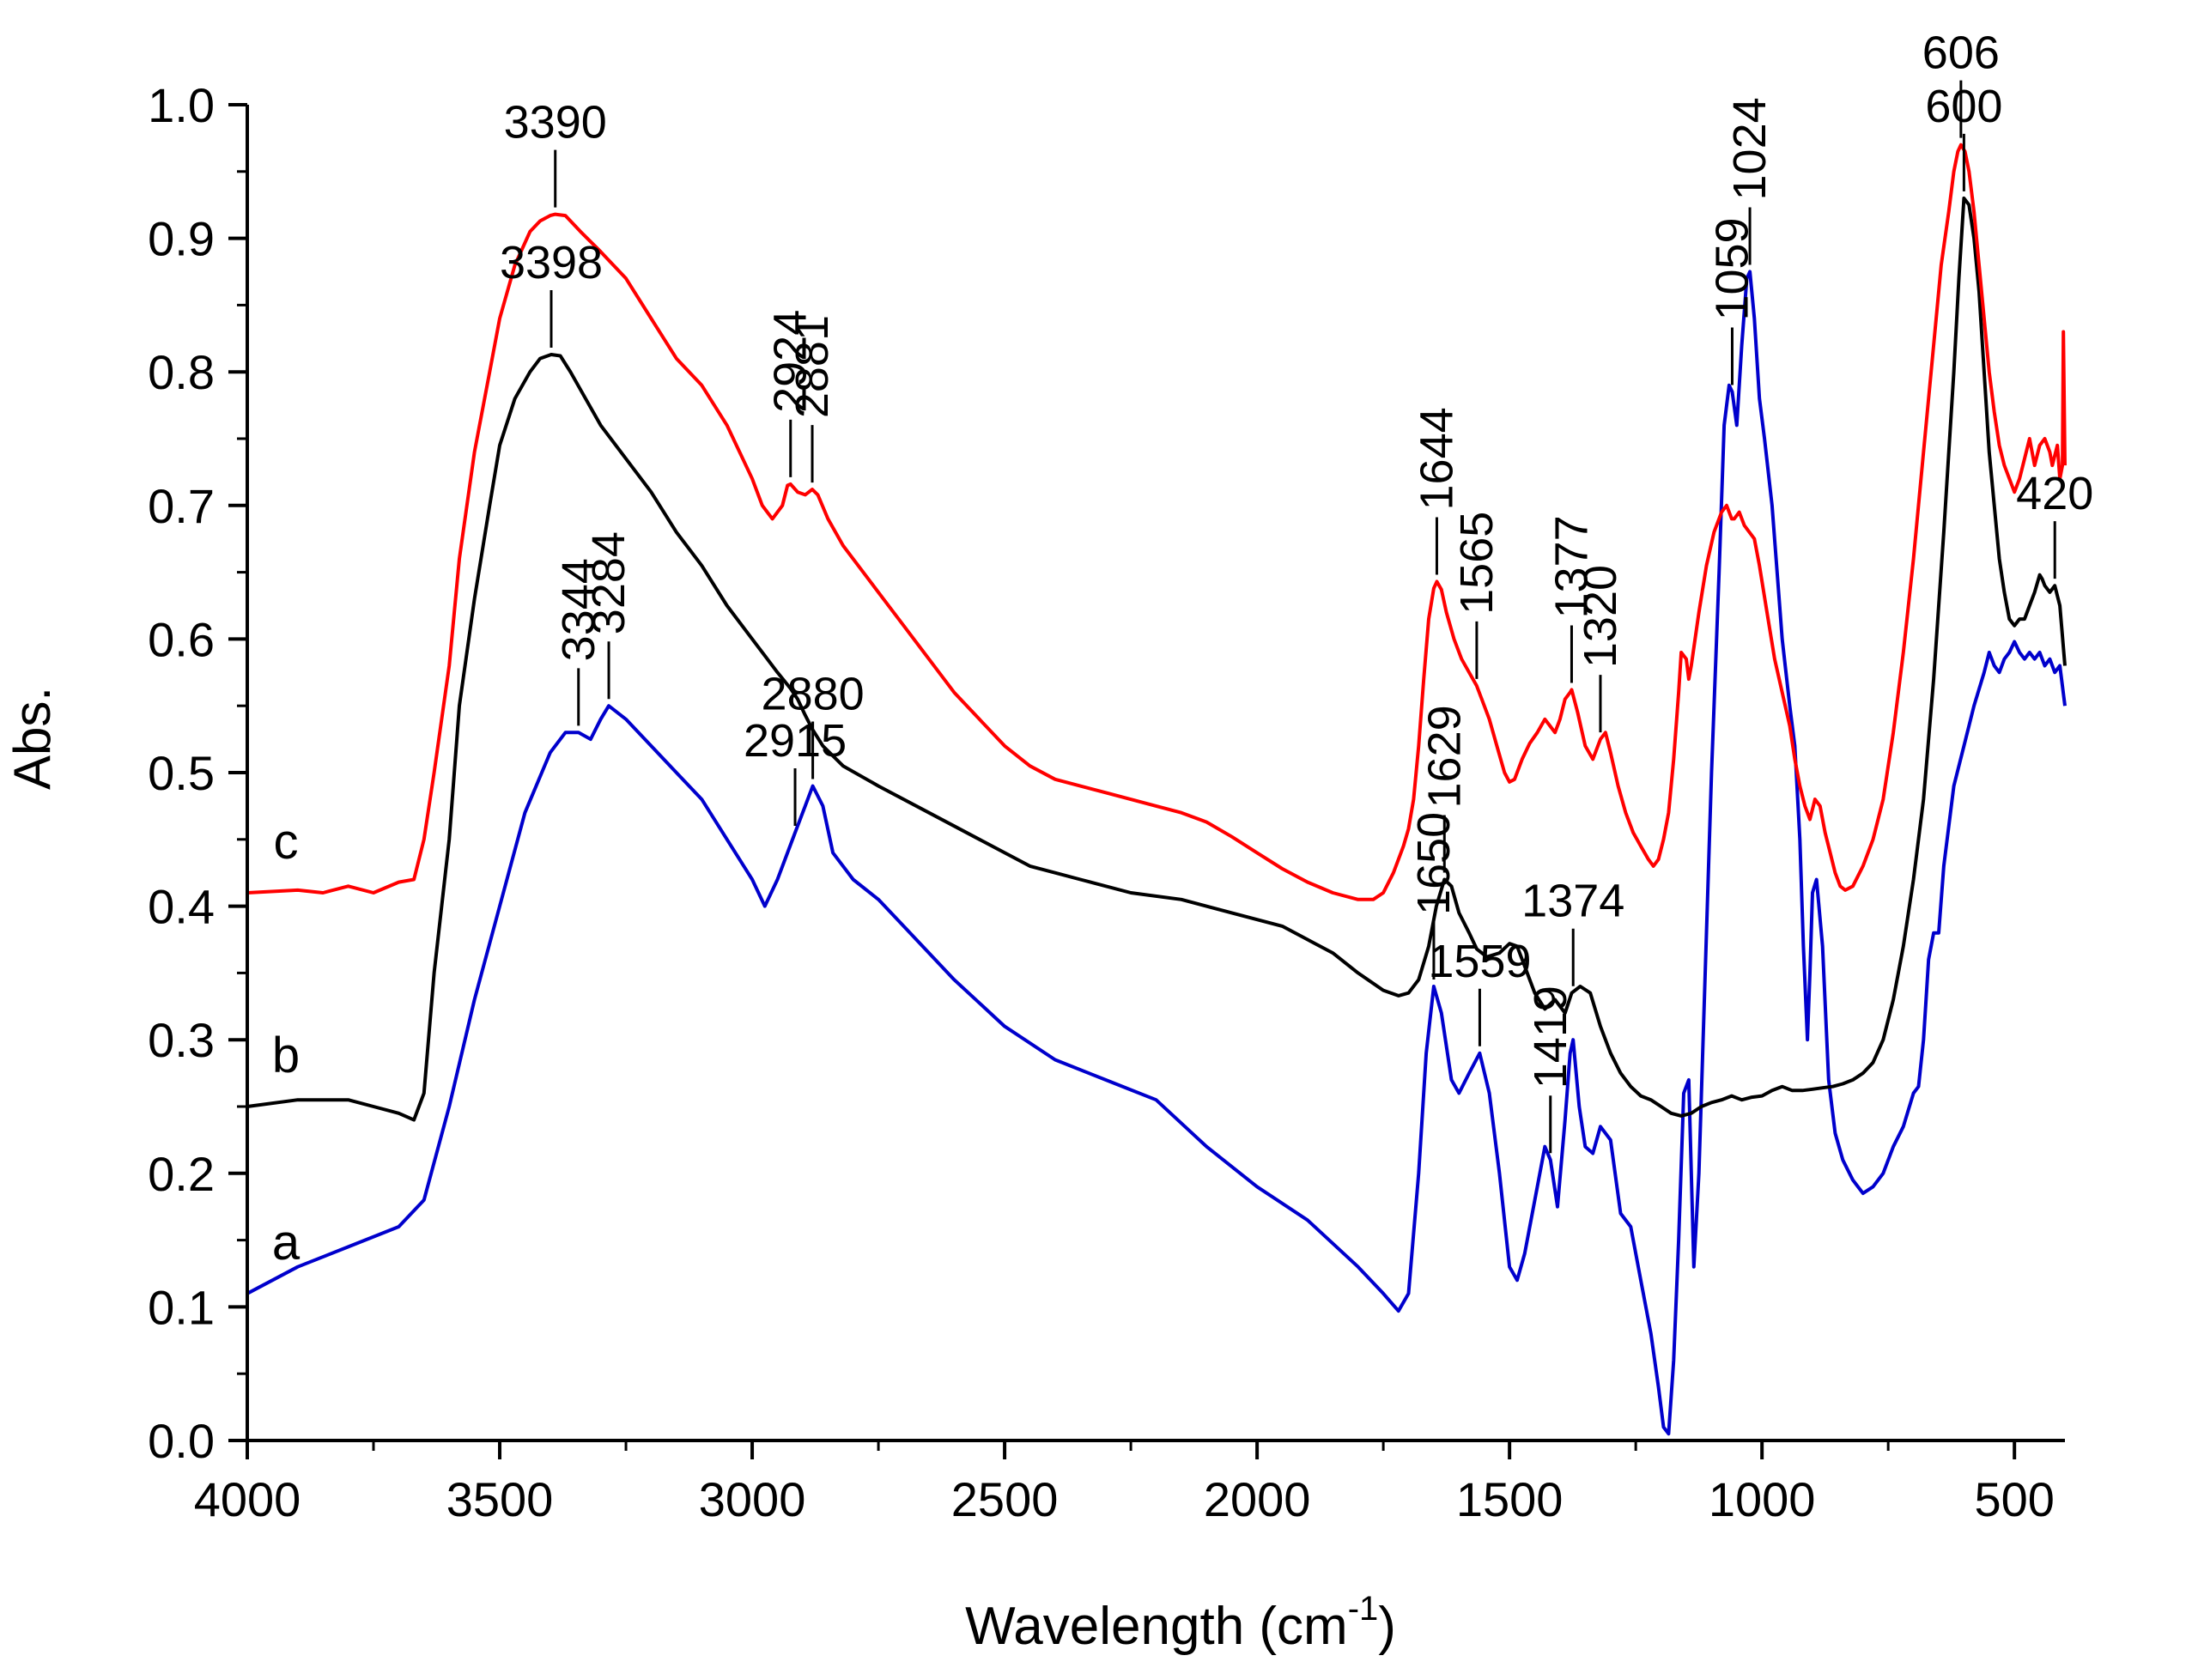  I want to click on y-tick-label: 0.3, so click(181, 1040).